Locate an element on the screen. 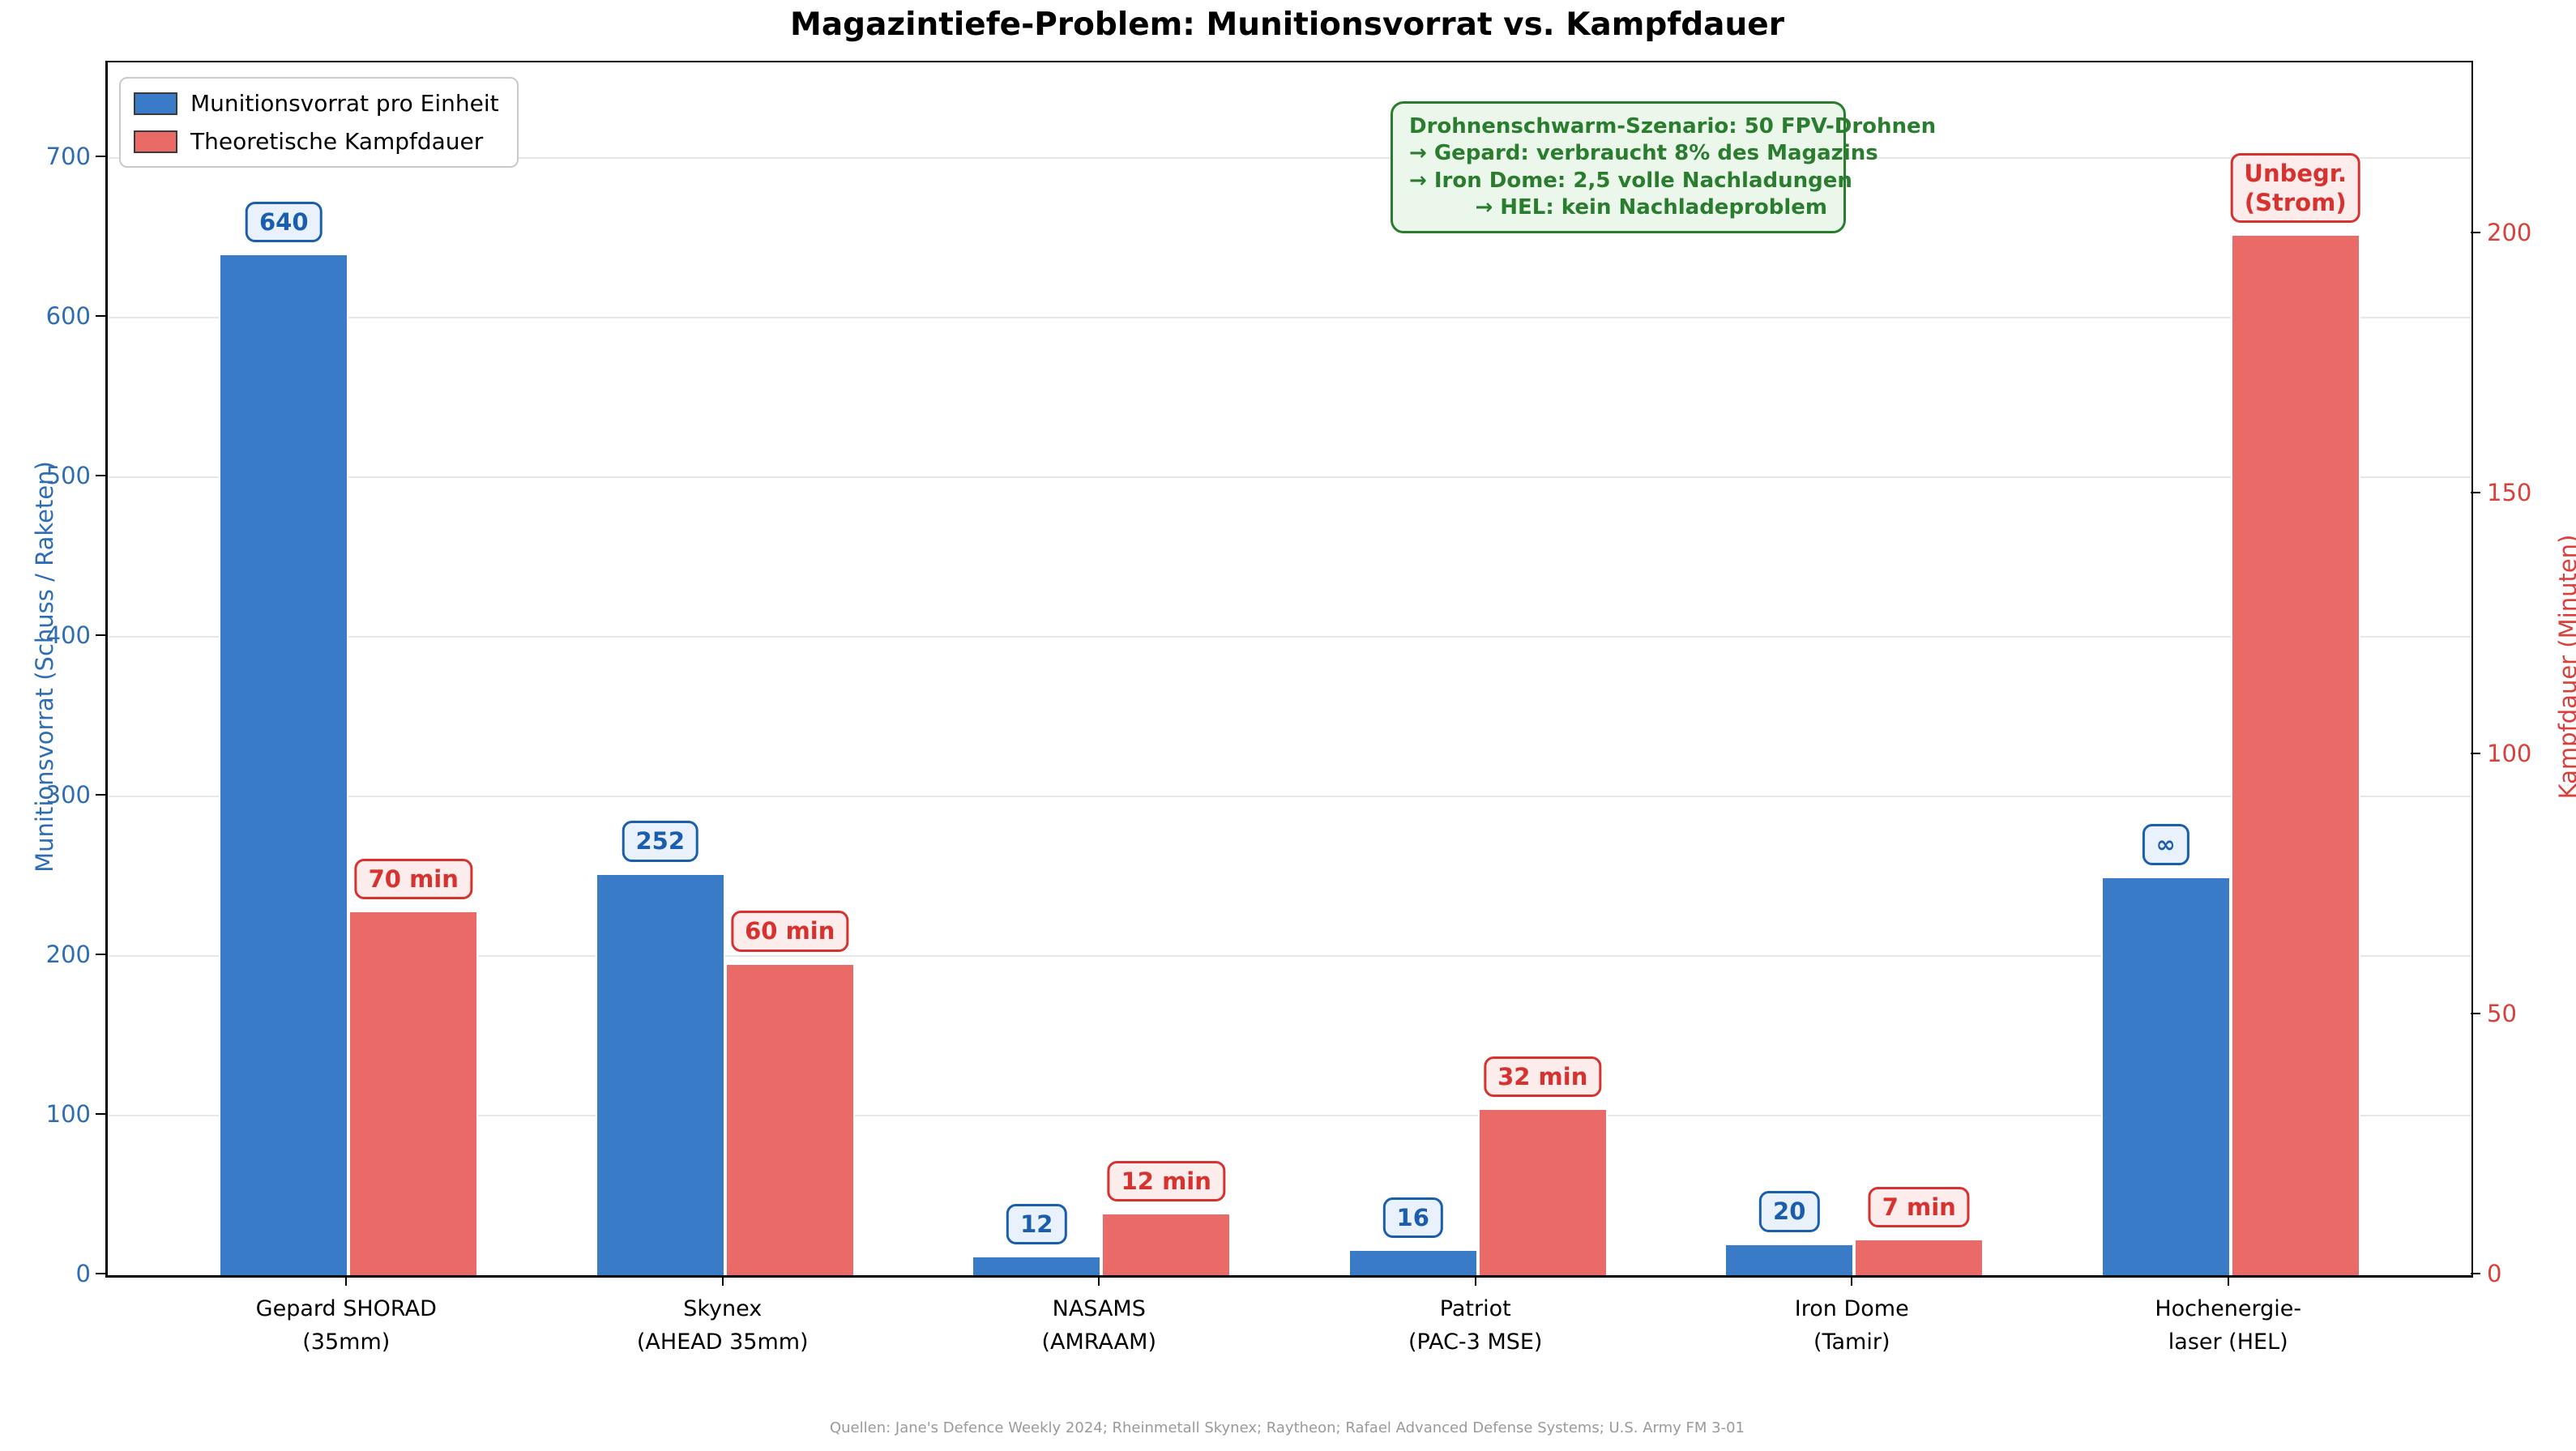 The width and height of the screenshot is (2576, 1451). left-tick-label-300: 300 is located at coordinates (68, 795).